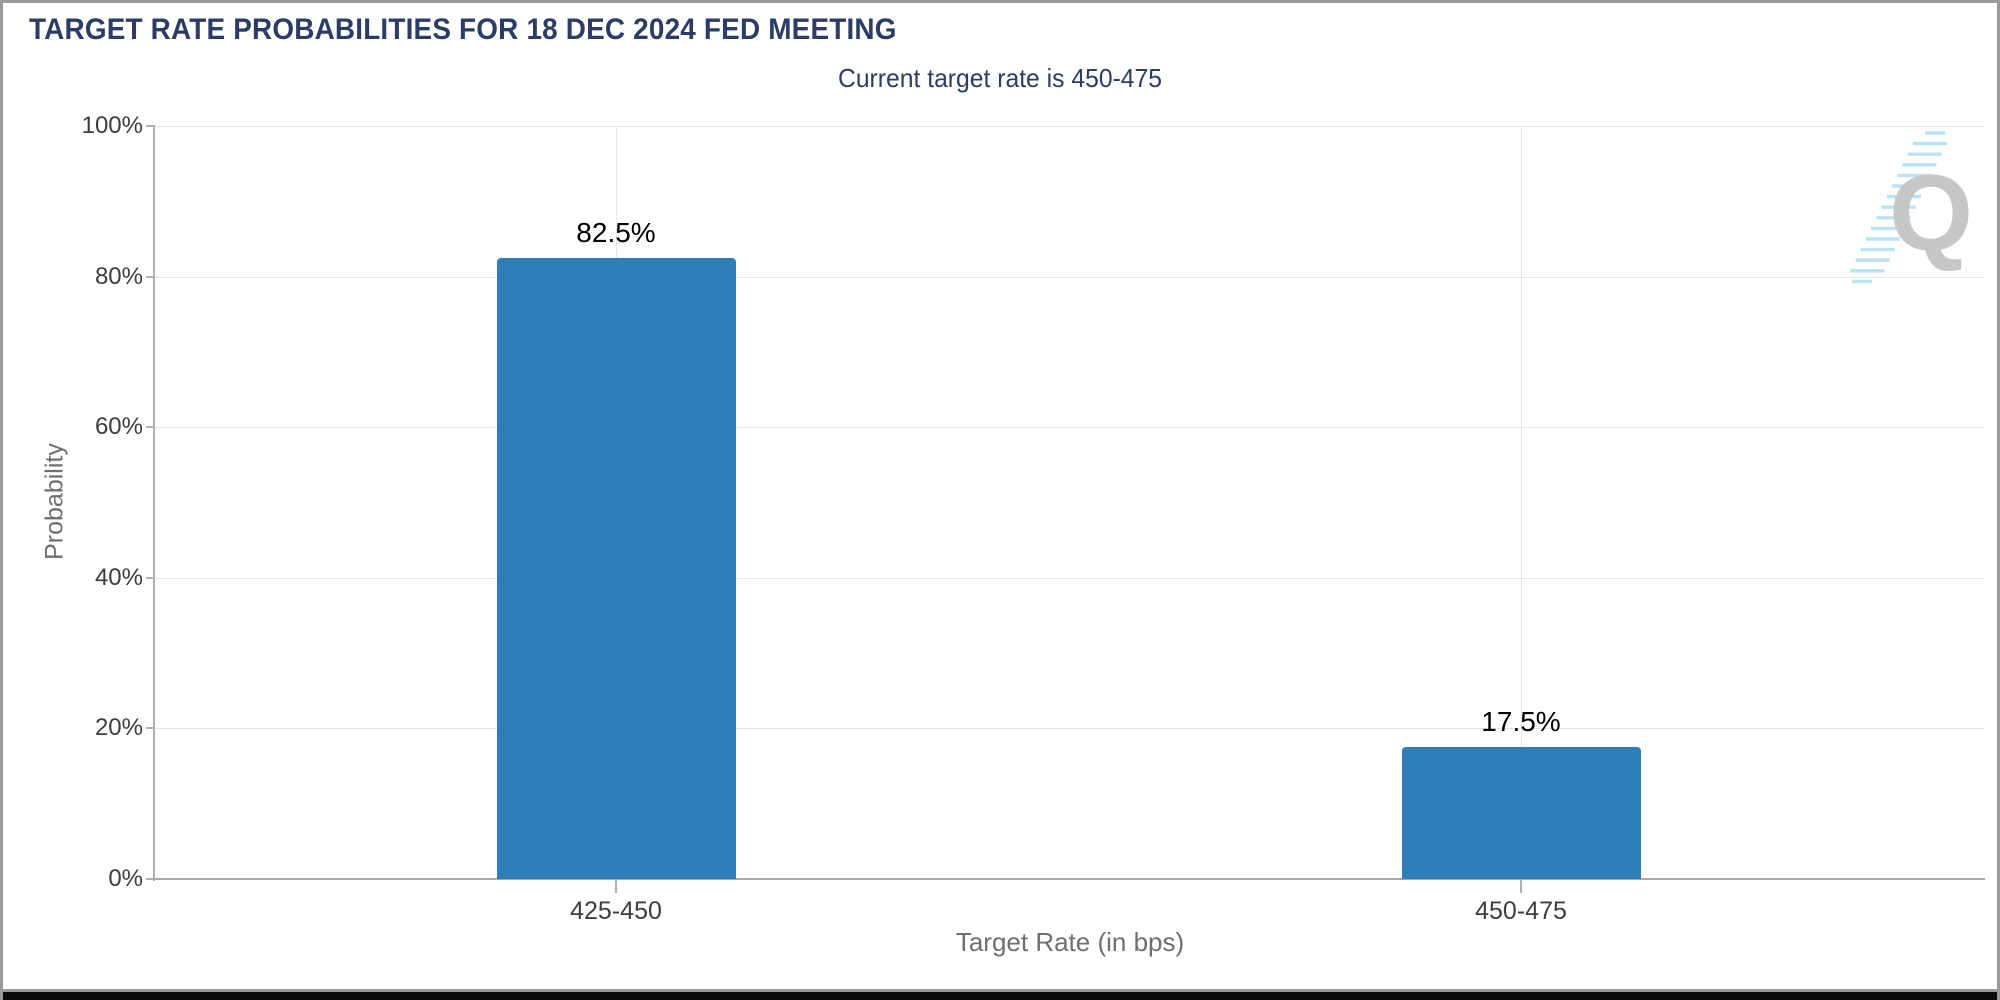 Image resolution: width=2000 pixels, height=1000 pixels. What do you see at coordinates (1521, 911) in the screenshot?
I see `x-axis-category-label: 450-475` at bounding box center [1521, 911].